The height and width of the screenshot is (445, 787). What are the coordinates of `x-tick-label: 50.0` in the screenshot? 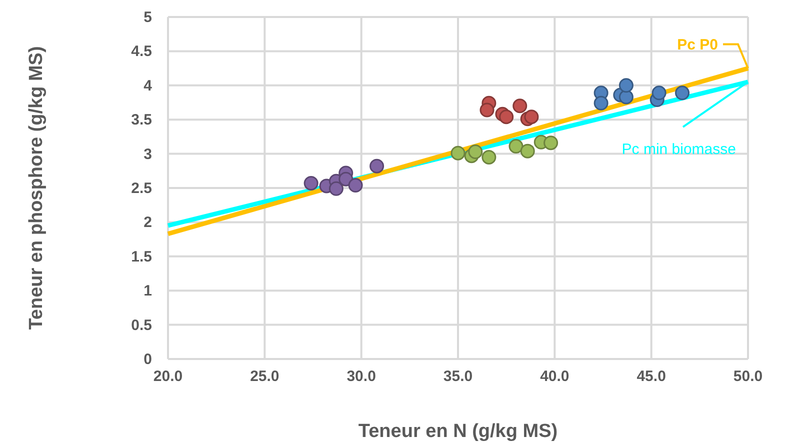 It's located at (748, 376).